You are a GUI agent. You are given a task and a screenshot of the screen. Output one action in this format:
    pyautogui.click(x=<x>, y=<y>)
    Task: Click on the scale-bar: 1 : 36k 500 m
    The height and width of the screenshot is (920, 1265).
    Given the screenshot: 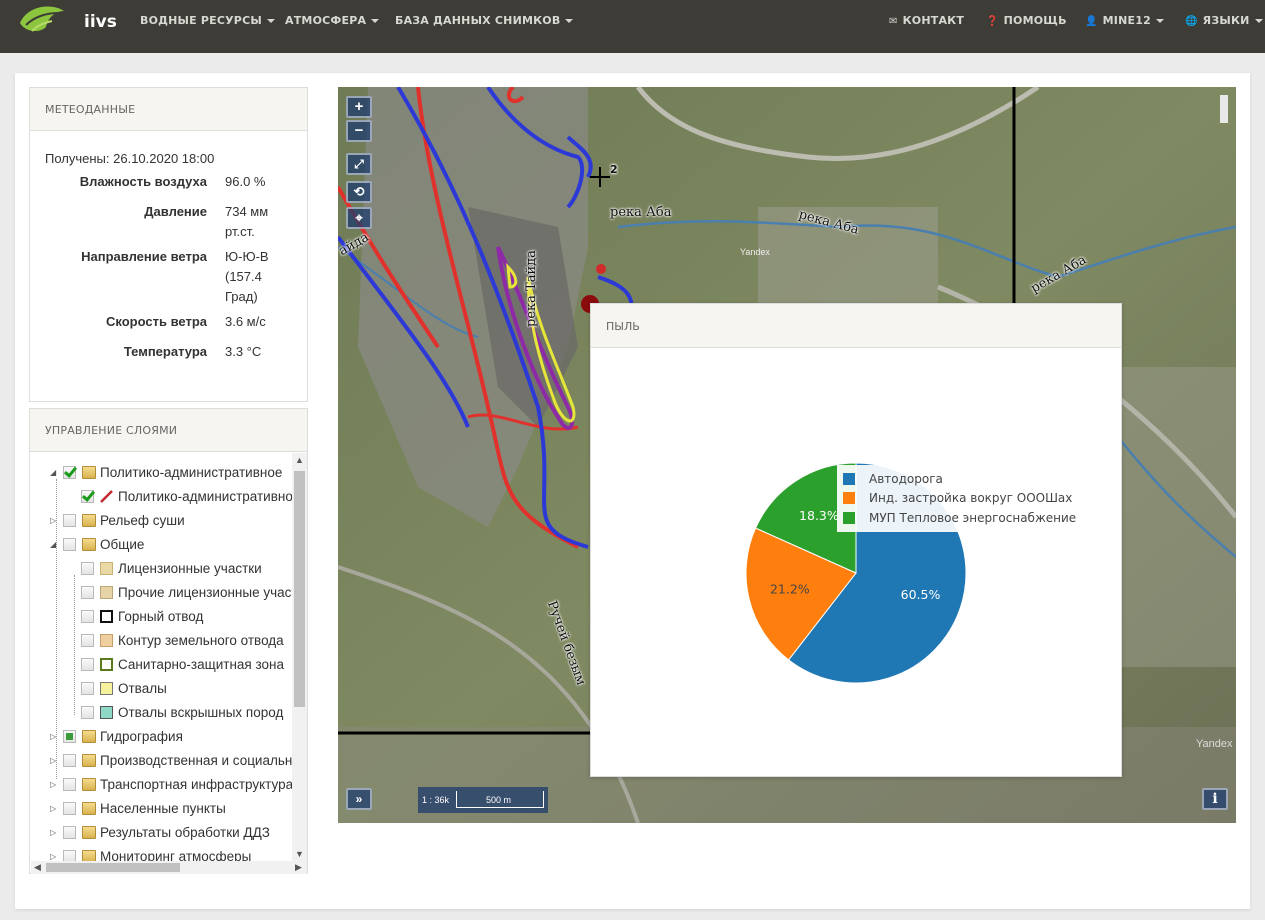 What is the action you would take?
    pyautogui.click(x=483, y=800)
    